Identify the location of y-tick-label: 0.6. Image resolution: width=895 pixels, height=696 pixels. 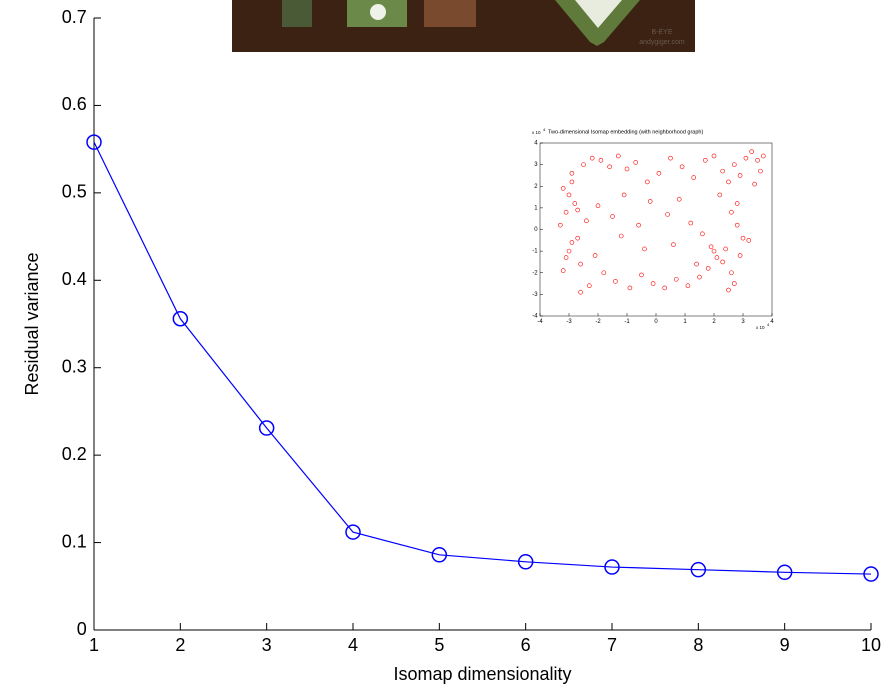
(74, 104).